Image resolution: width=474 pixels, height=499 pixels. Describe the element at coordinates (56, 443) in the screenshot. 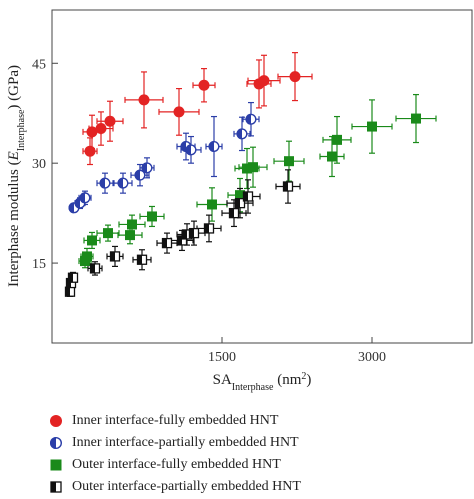

I see `legend-marker-blue-half-circle-icon` at that location.